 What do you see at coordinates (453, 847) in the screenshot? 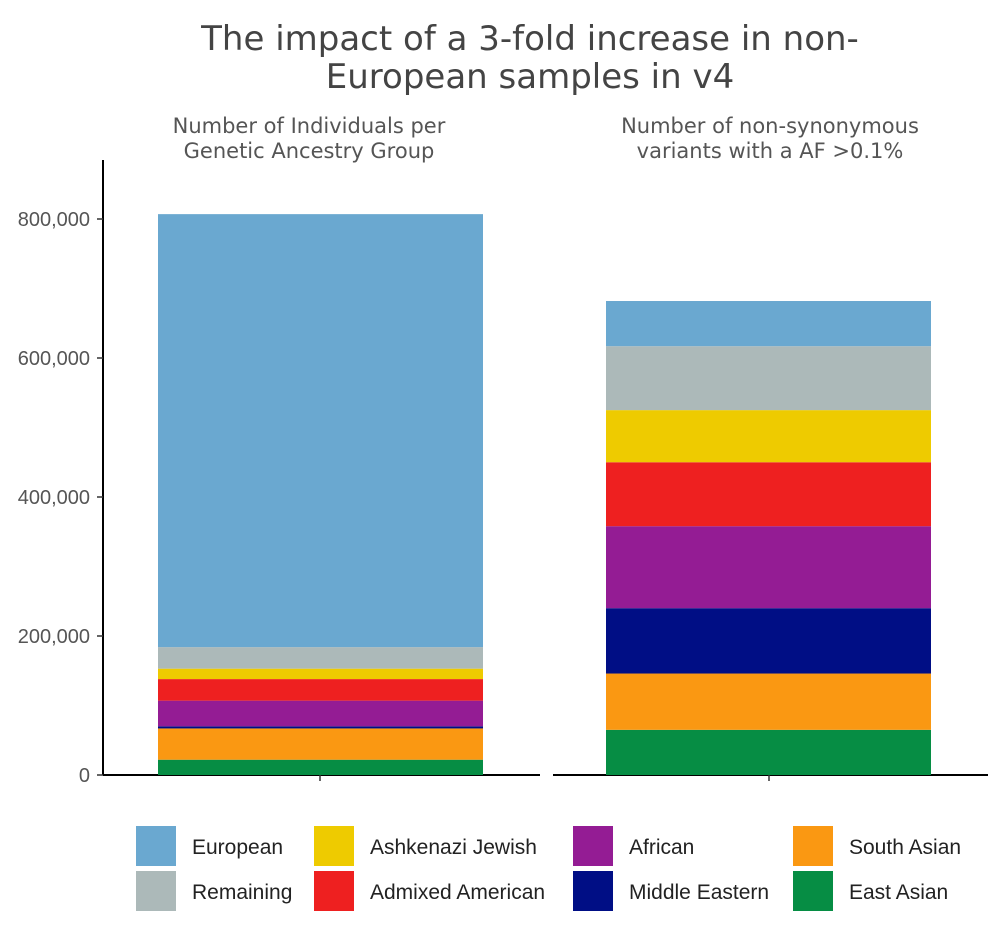
I see `legend-label: Ashkenazi Jewish` at bounding box center [453, 847].